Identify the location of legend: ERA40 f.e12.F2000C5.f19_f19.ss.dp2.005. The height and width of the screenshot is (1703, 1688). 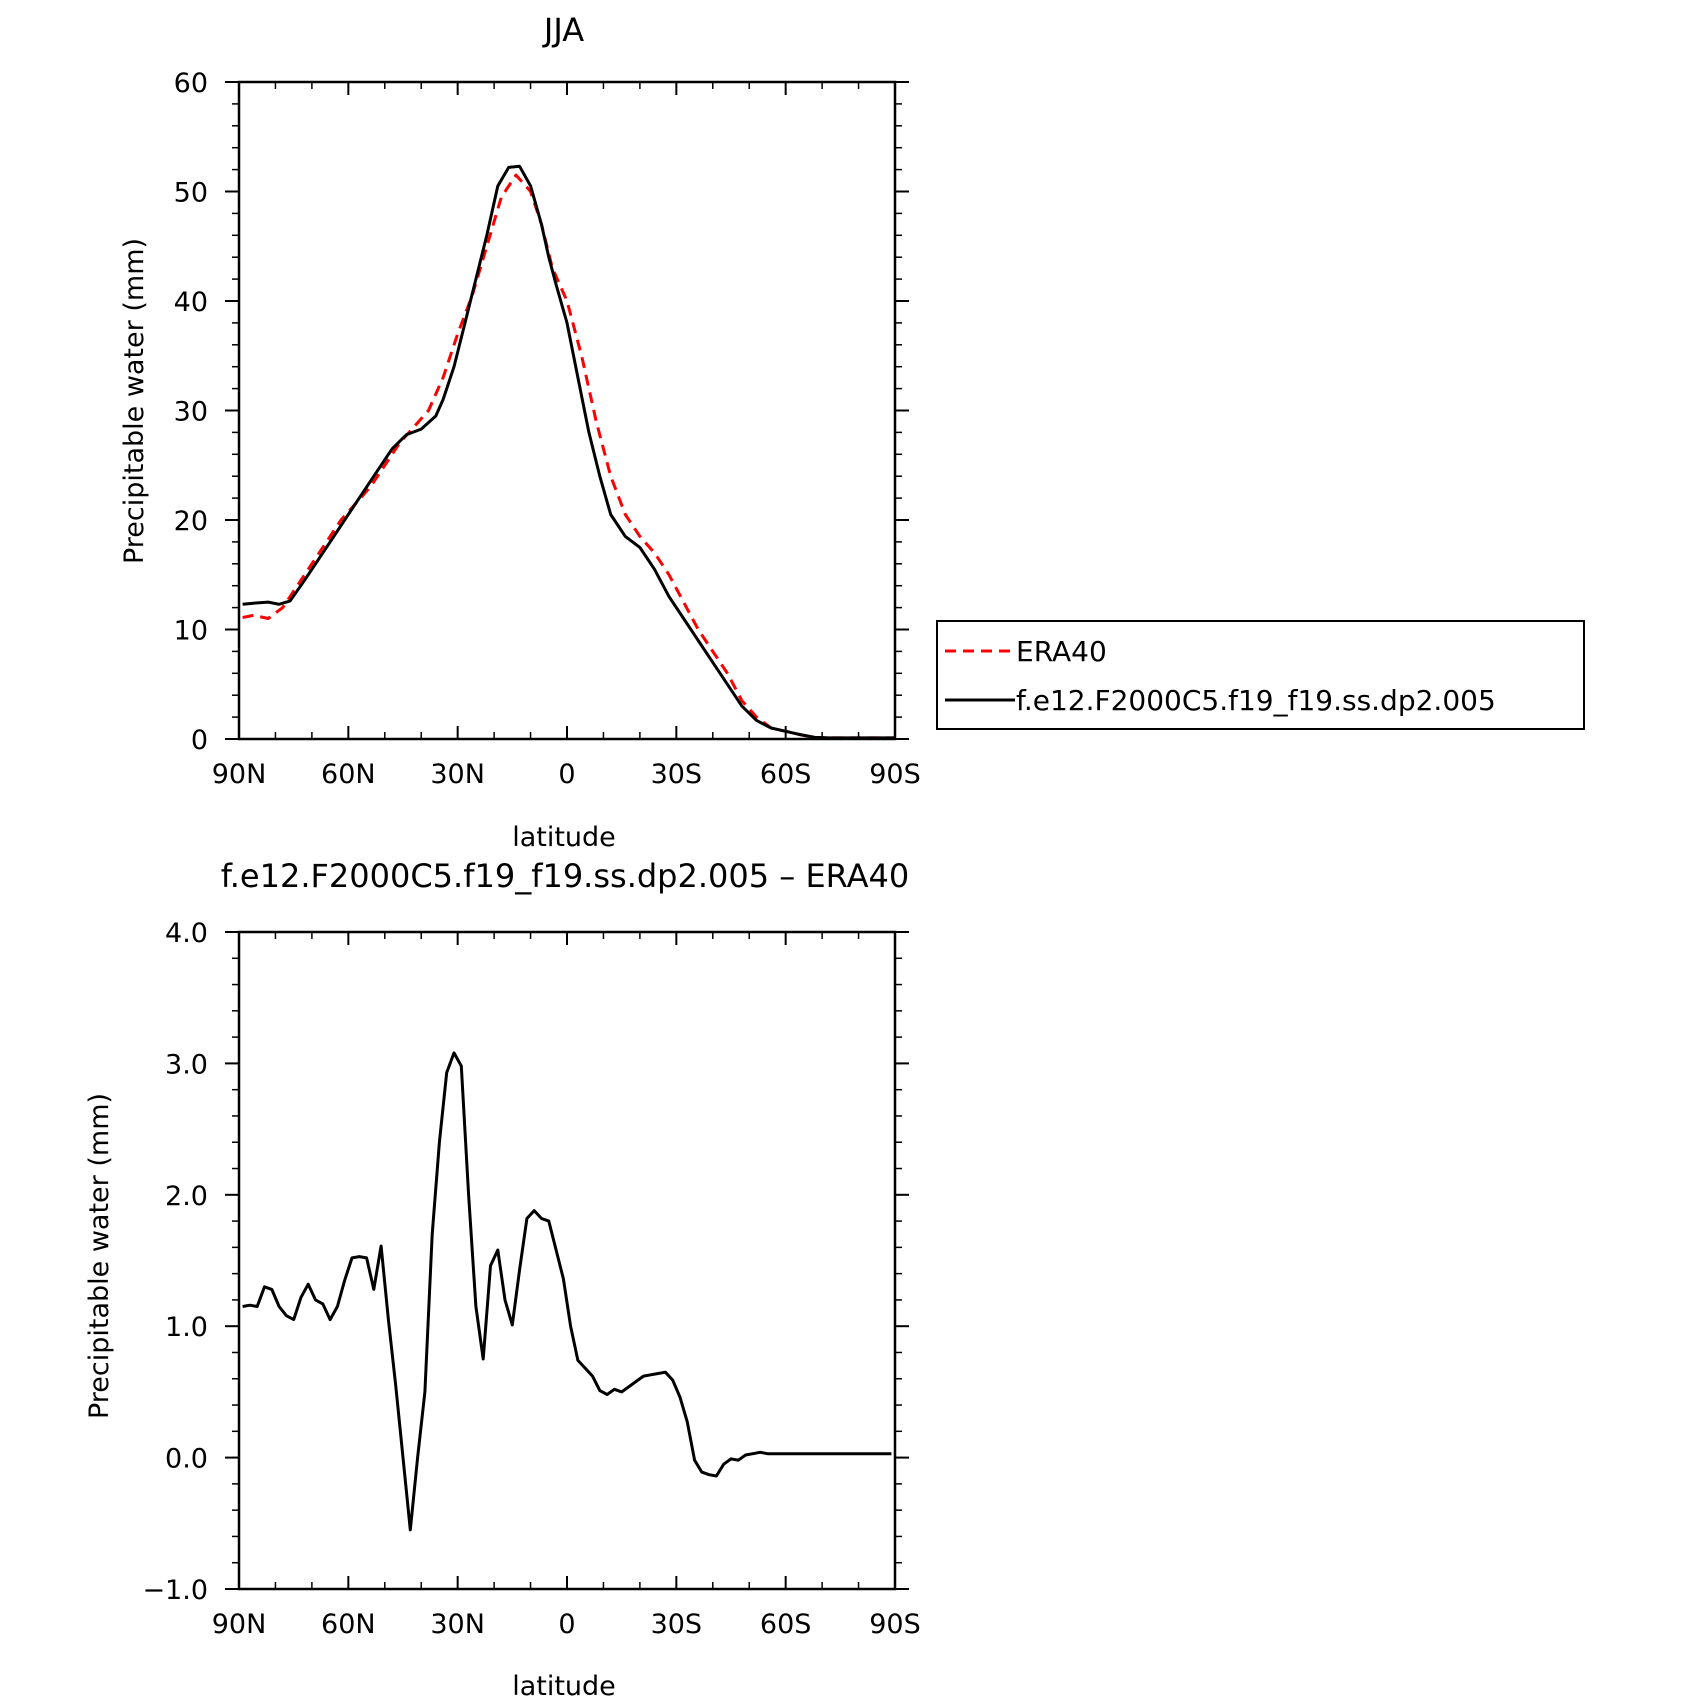
(1260, 675).